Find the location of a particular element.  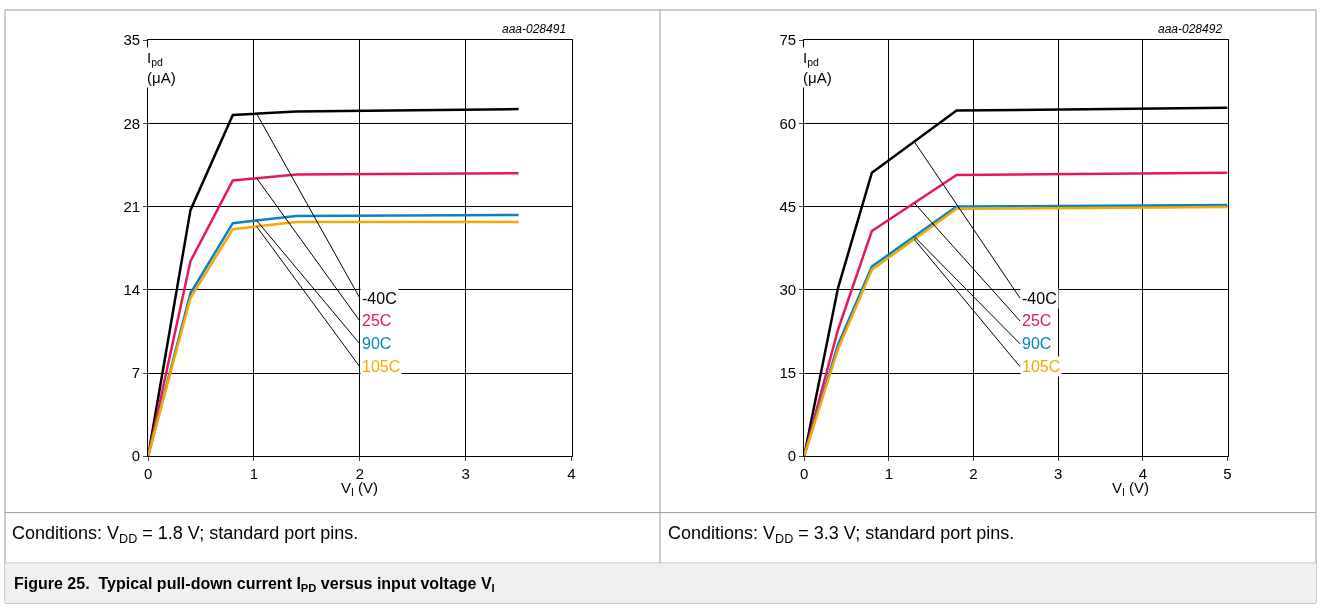

text: aaa-028492 is located at coordinates (1190, 29).